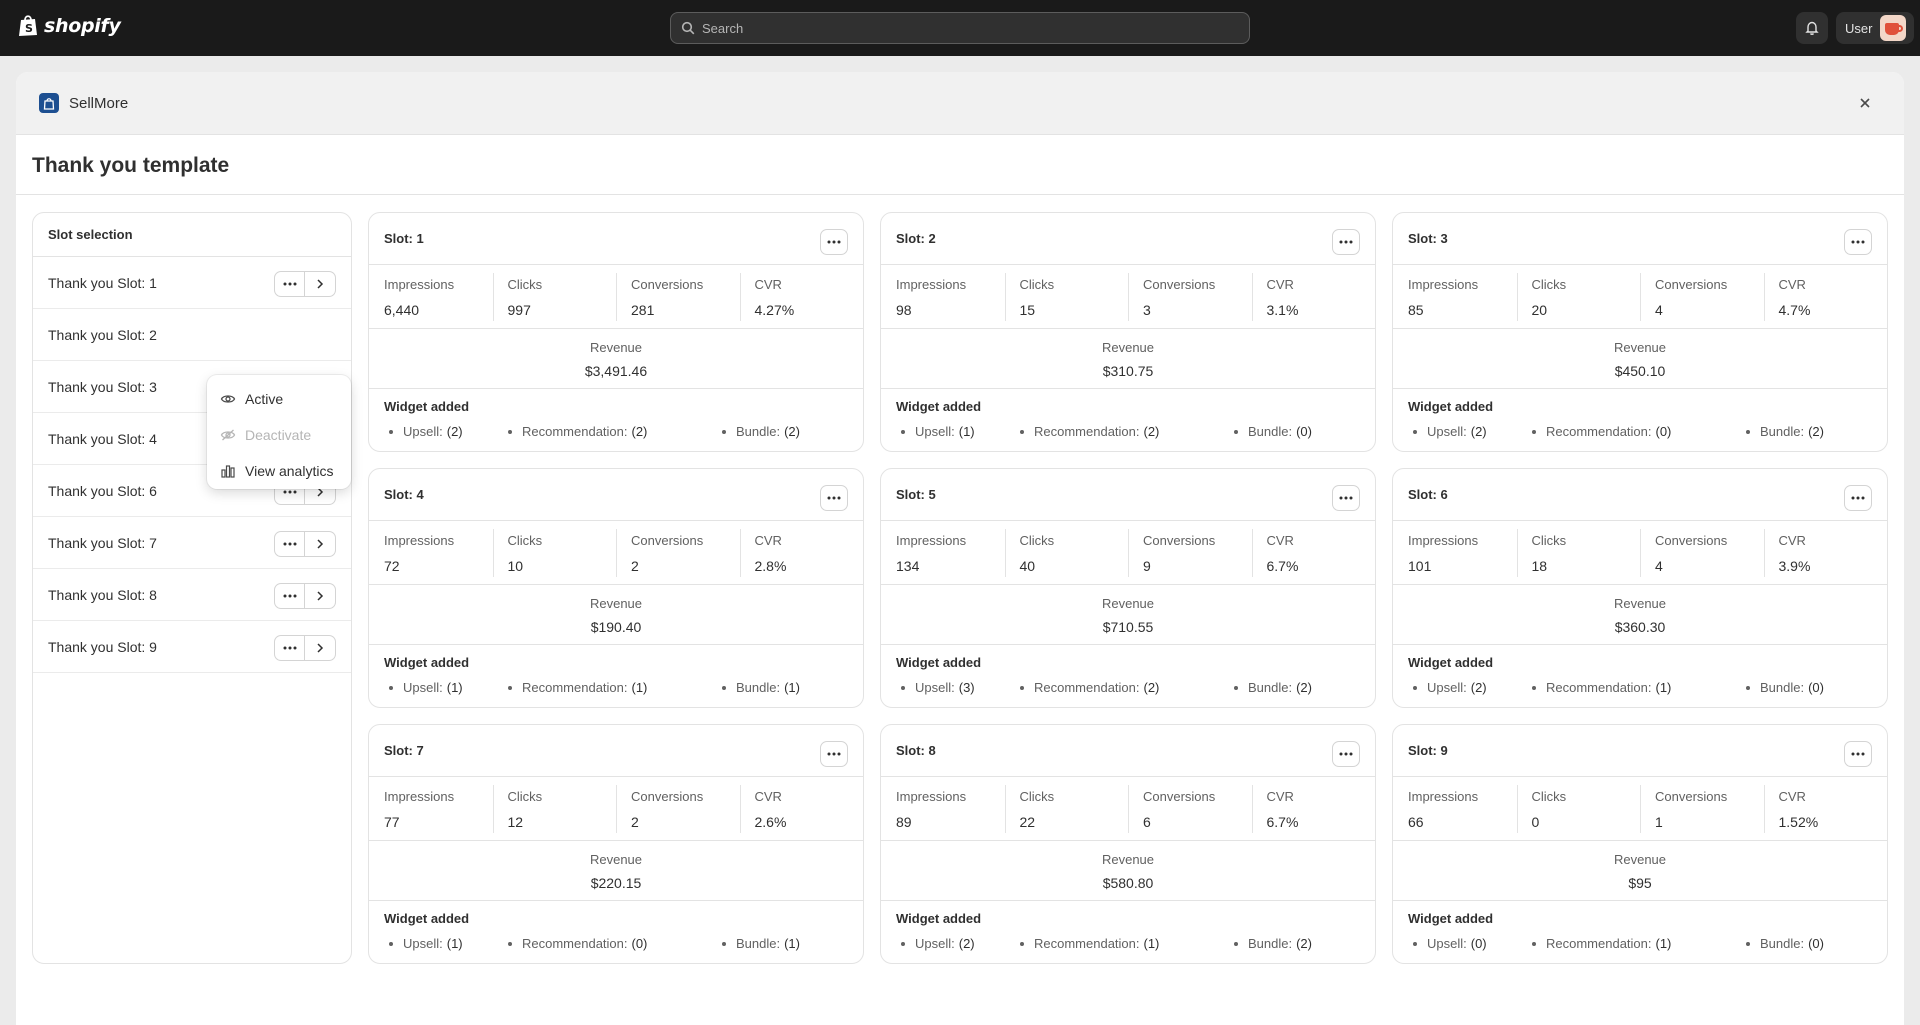  What do you see at coordinates (192, 283) in the screenshot?
I see `slot-list-item: Thank you Slot: 1` at bounding box center [192, 283].